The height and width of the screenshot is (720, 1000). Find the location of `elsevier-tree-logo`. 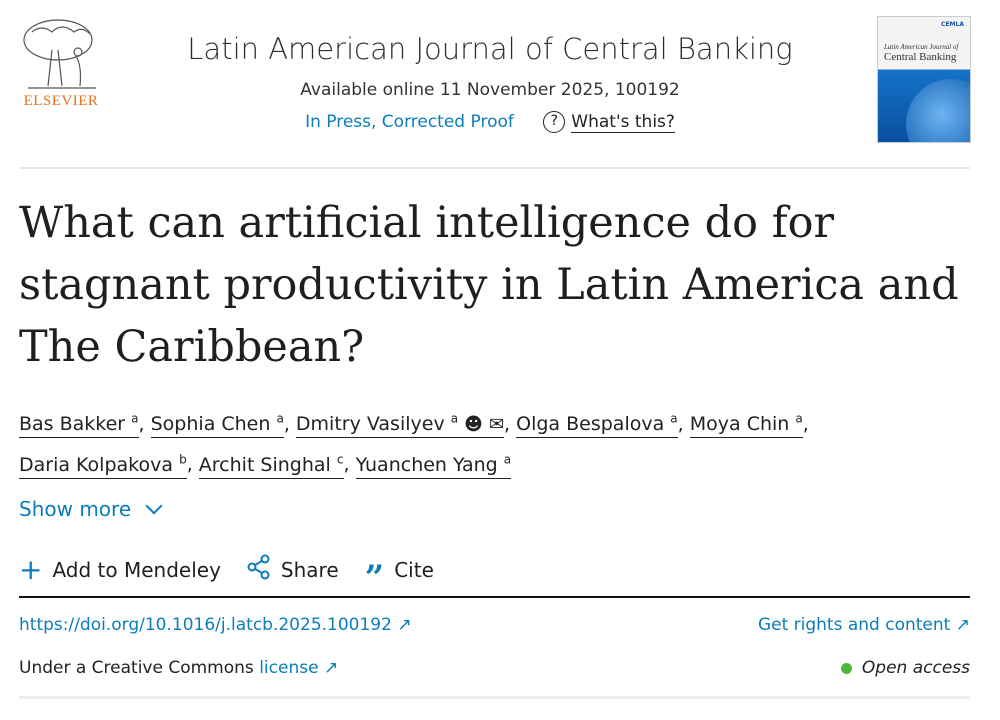

elsevier-tree-logo is located at coordinates (61, 64).